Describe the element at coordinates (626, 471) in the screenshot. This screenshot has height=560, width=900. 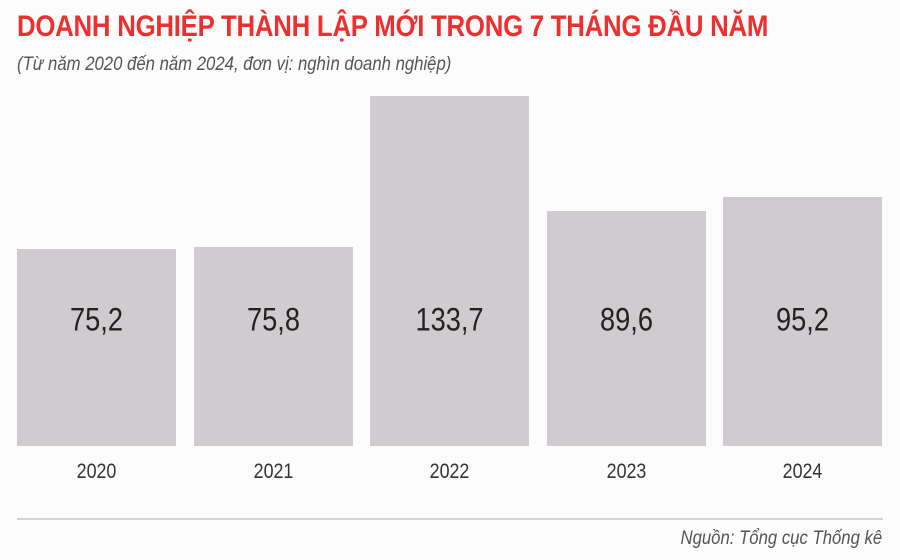
I see `x-tick-label: 2023` at that location.